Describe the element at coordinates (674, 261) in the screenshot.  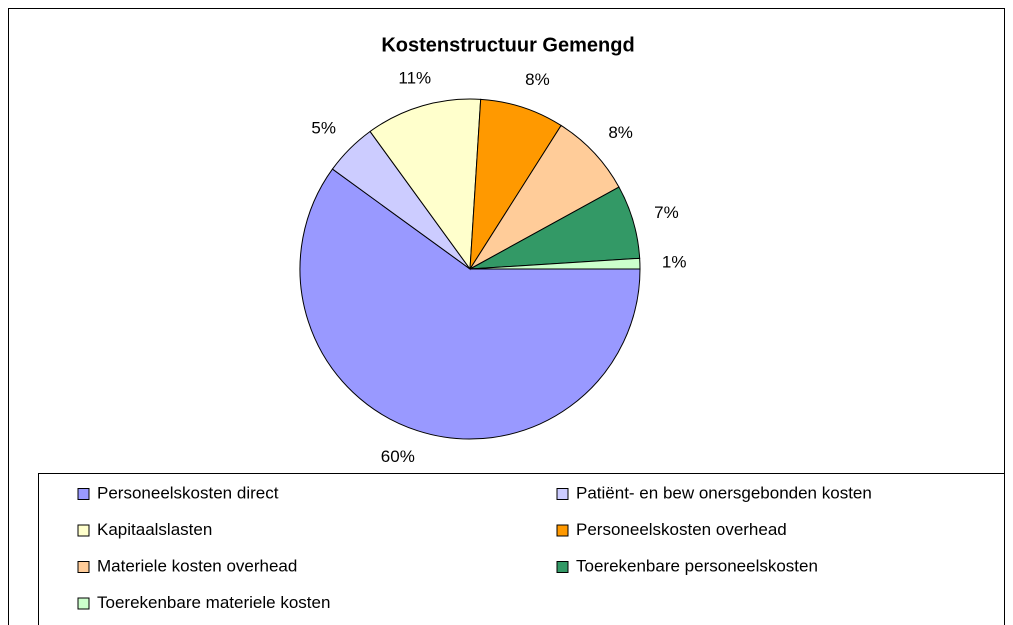
I see `data-label: 1%` at that location.